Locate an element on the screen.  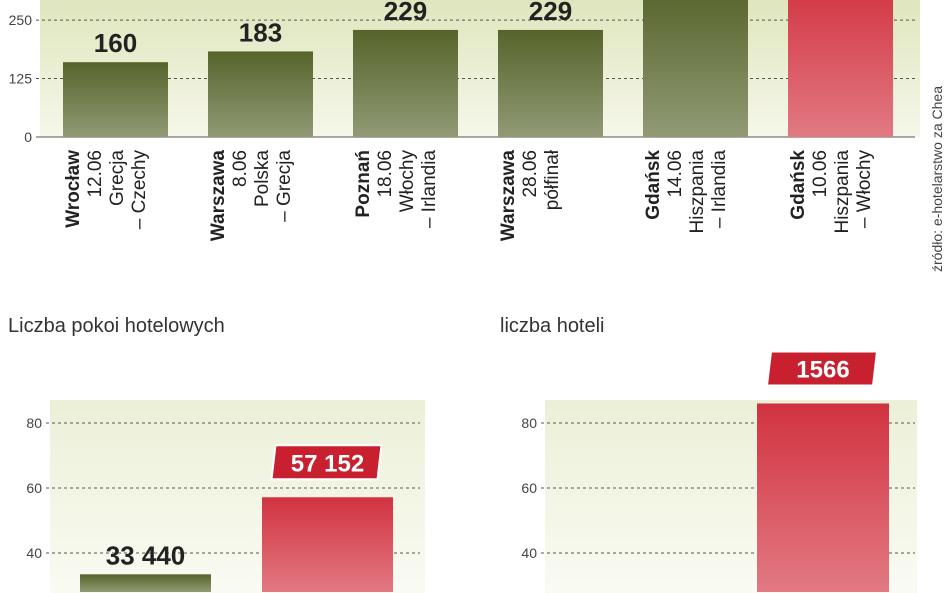
y-tick-label: 250 is located at coordinates (21, 20).